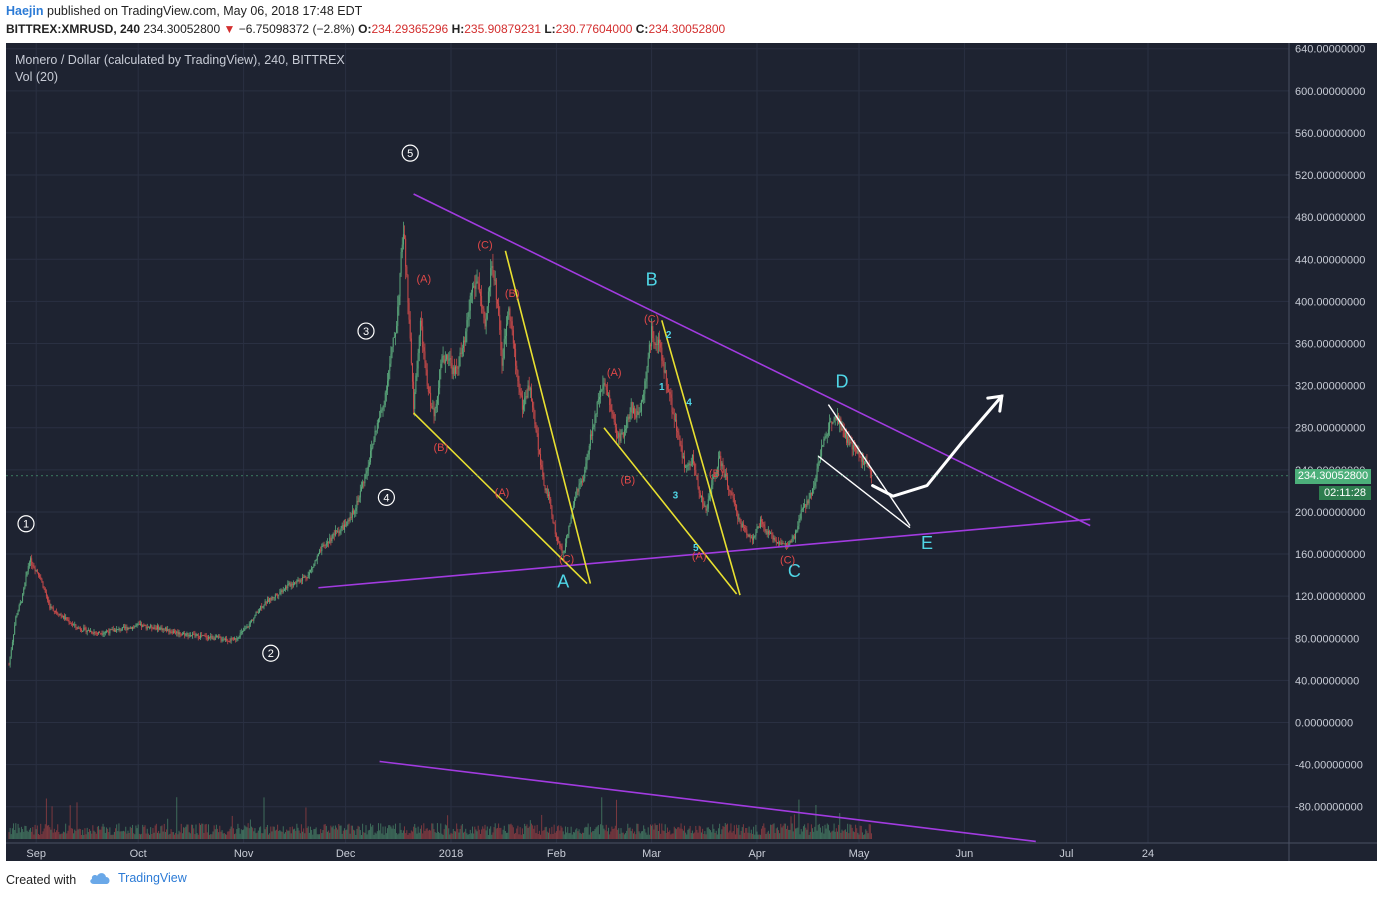 This screenshot has height=898, width=1380. I want to click on impulse-label: 2, so click(669, 335).